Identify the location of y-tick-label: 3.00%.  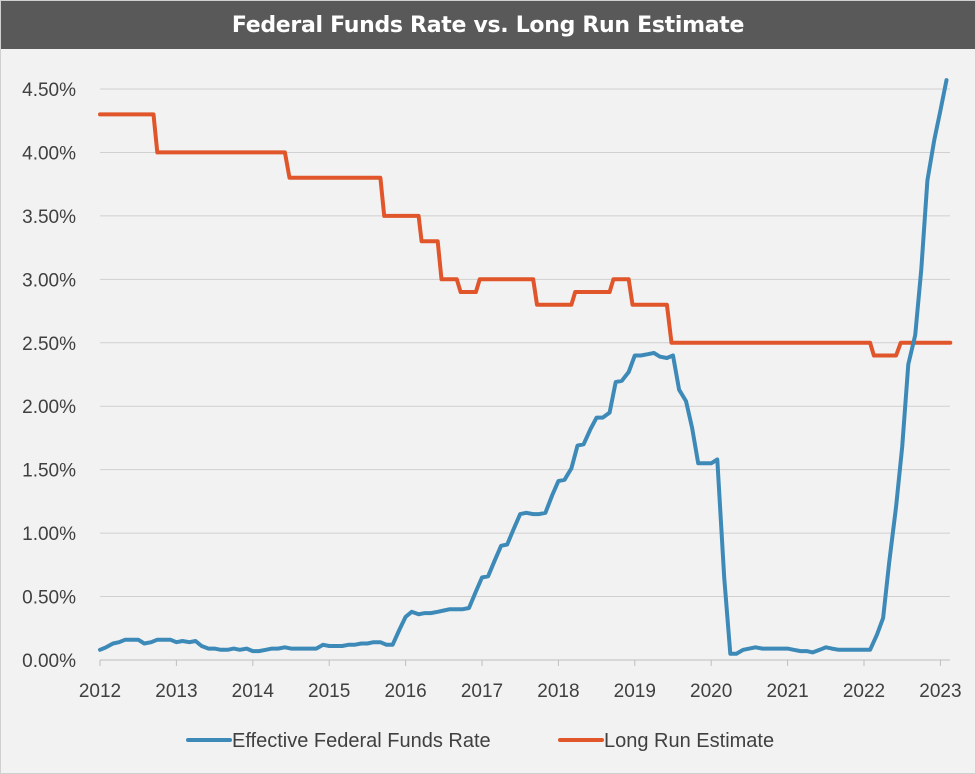
(49, 280).